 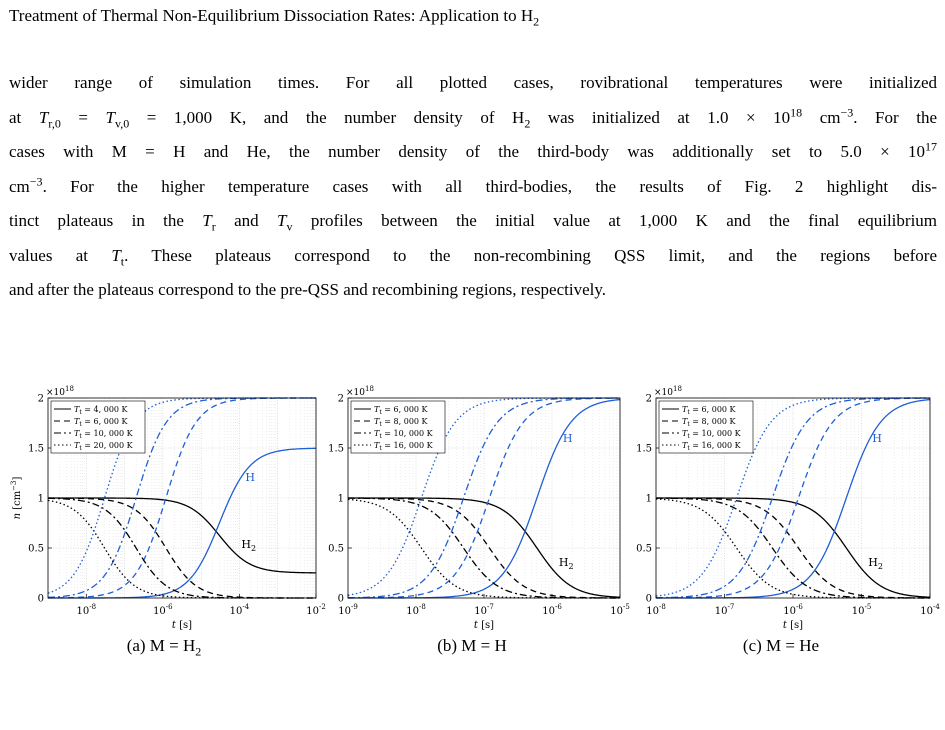 I want to click on y-axis-label: n [cm−3], so click(x=16, y=497).